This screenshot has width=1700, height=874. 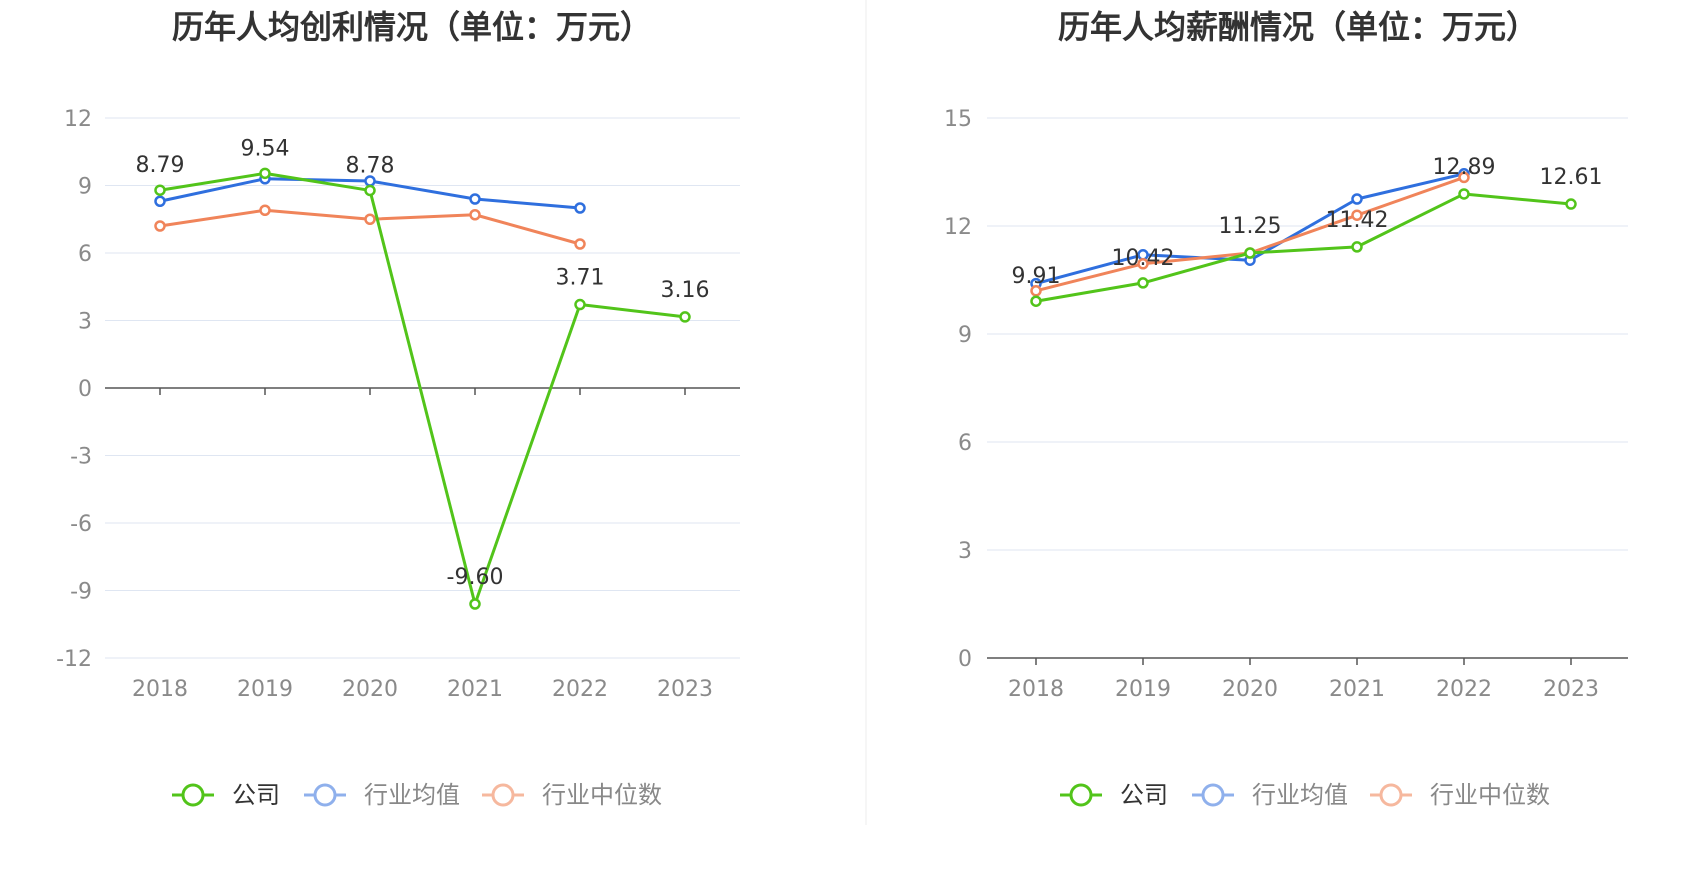 What do you see at coordinates (81, 592) in the screenshot?
I see `y-tick-label: -9` at bounding box center [81, 592].